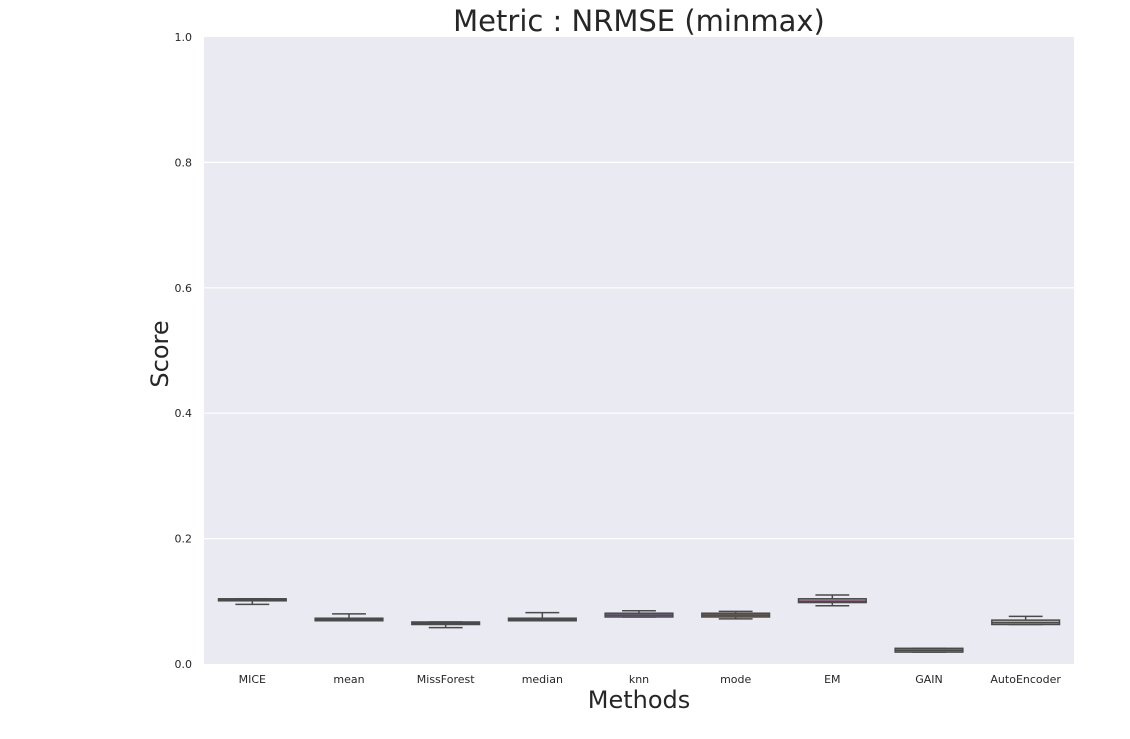  Describe the element at coordinates (639, 679) in the screenshot. I see `x-tick-label: knn` at that location.